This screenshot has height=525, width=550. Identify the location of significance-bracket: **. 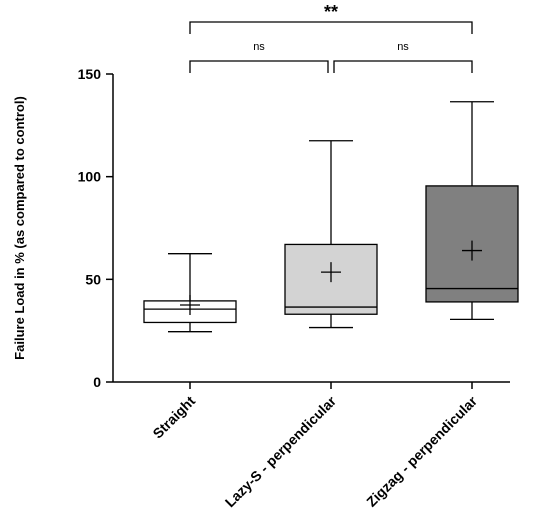
(331, 18).